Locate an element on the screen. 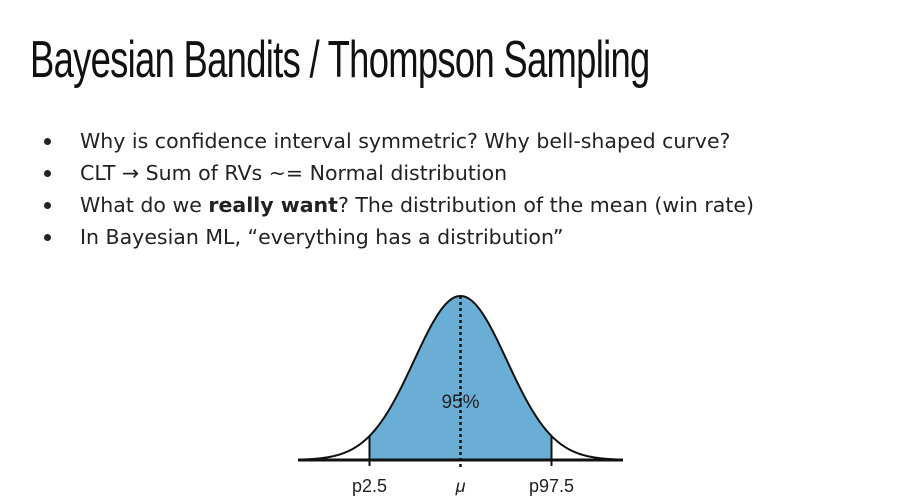 The width and height of the screenshot is (917, 501). bullet-item: CLT → Sum of RVs ~= Normal distribution is located at coordinates (377, 175).